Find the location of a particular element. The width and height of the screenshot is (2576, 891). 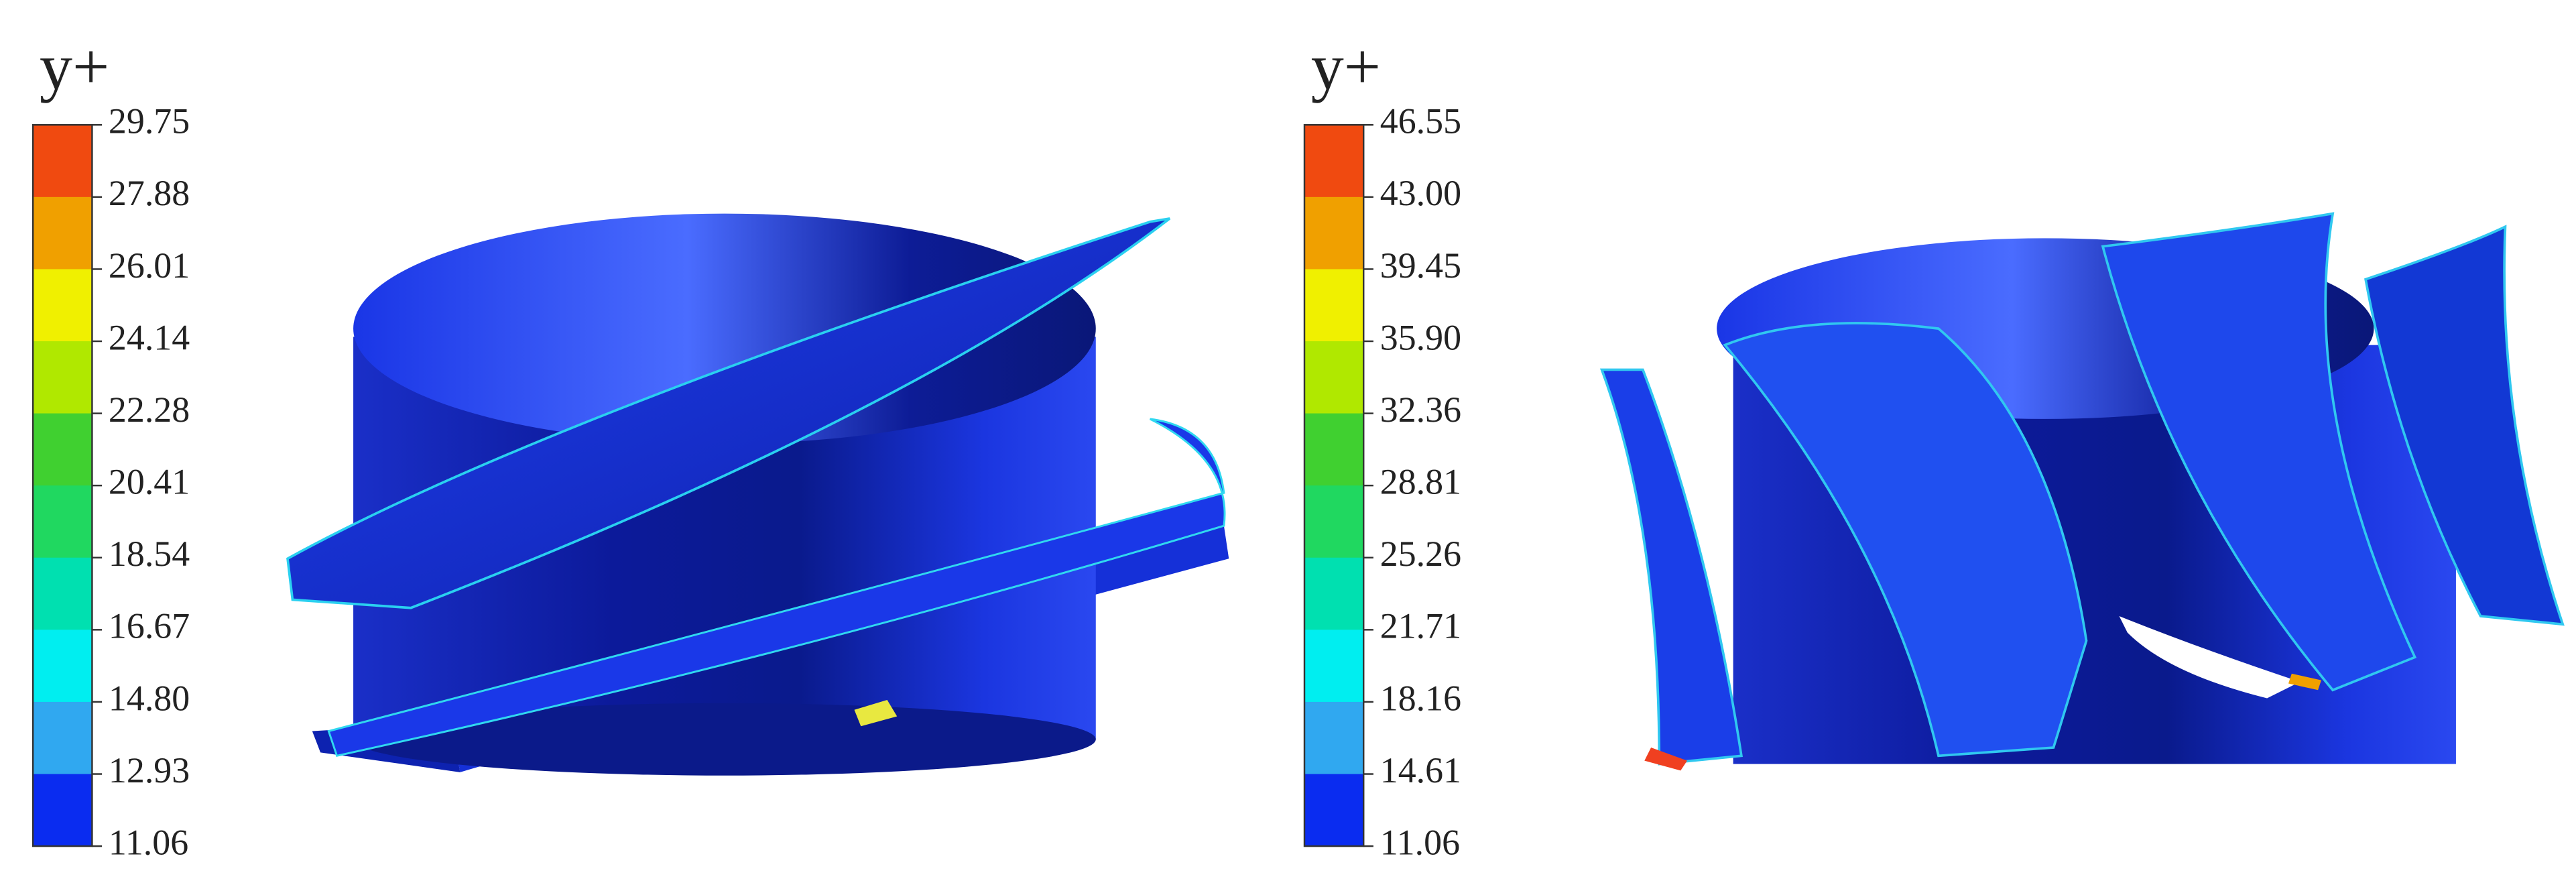

tick-label: 21.71 is located at coordinates (1421, 626).